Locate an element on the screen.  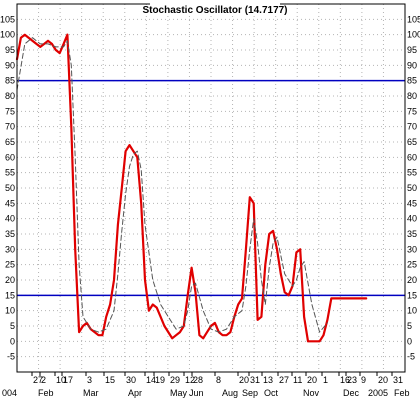
x-day-label: 15 is located at coordinates (110, 380).